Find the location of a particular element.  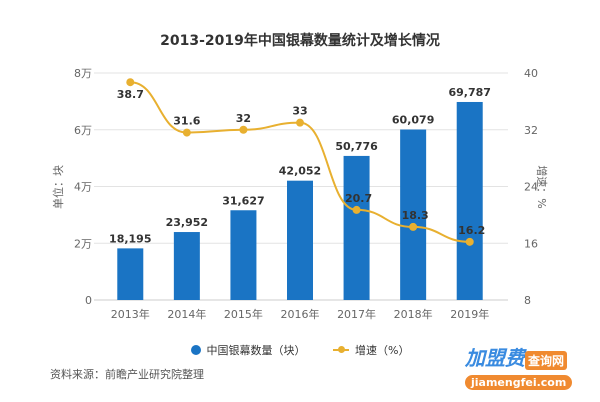

chart-title: 2013-2019年中国银幕数量统计及增长情况 is located at coordinates (300, 41).